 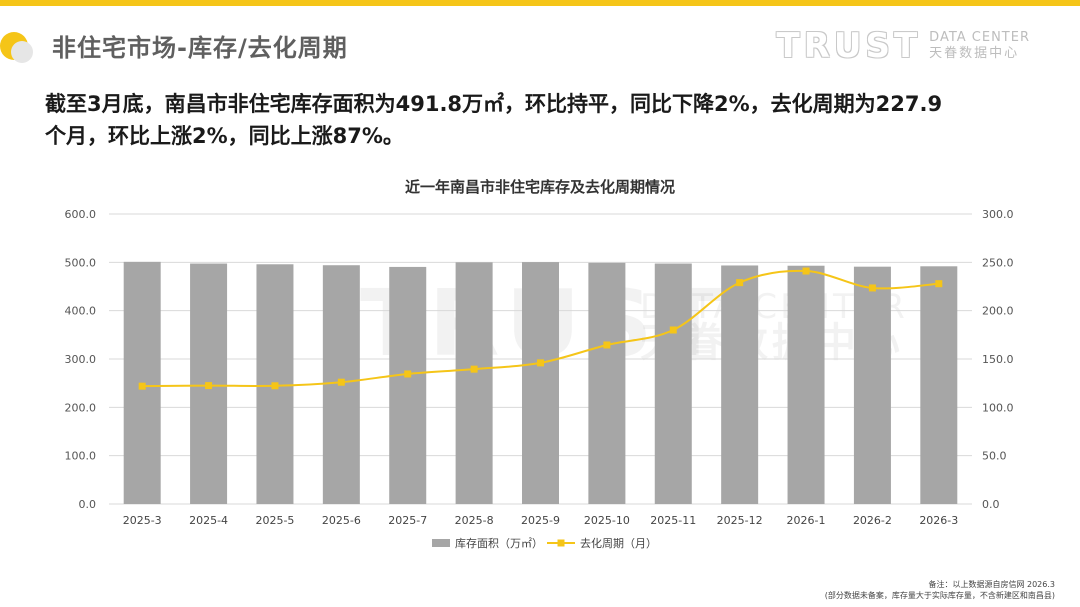 I want to click on y-right-tick-label: 150.0, so click(x=998, y=359).